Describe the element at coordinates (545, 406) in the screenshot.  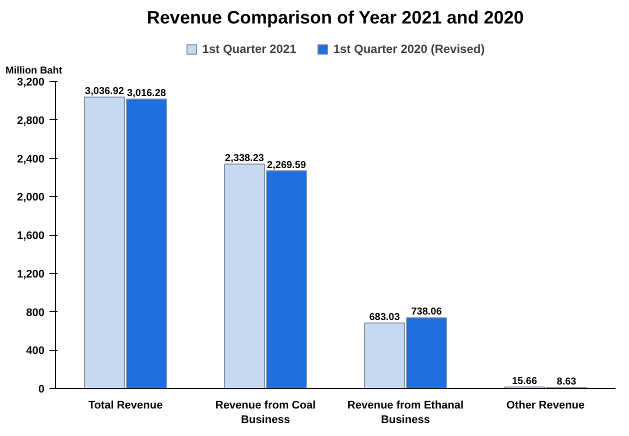
I see `x-tick-label: Other Revenue` at that location.